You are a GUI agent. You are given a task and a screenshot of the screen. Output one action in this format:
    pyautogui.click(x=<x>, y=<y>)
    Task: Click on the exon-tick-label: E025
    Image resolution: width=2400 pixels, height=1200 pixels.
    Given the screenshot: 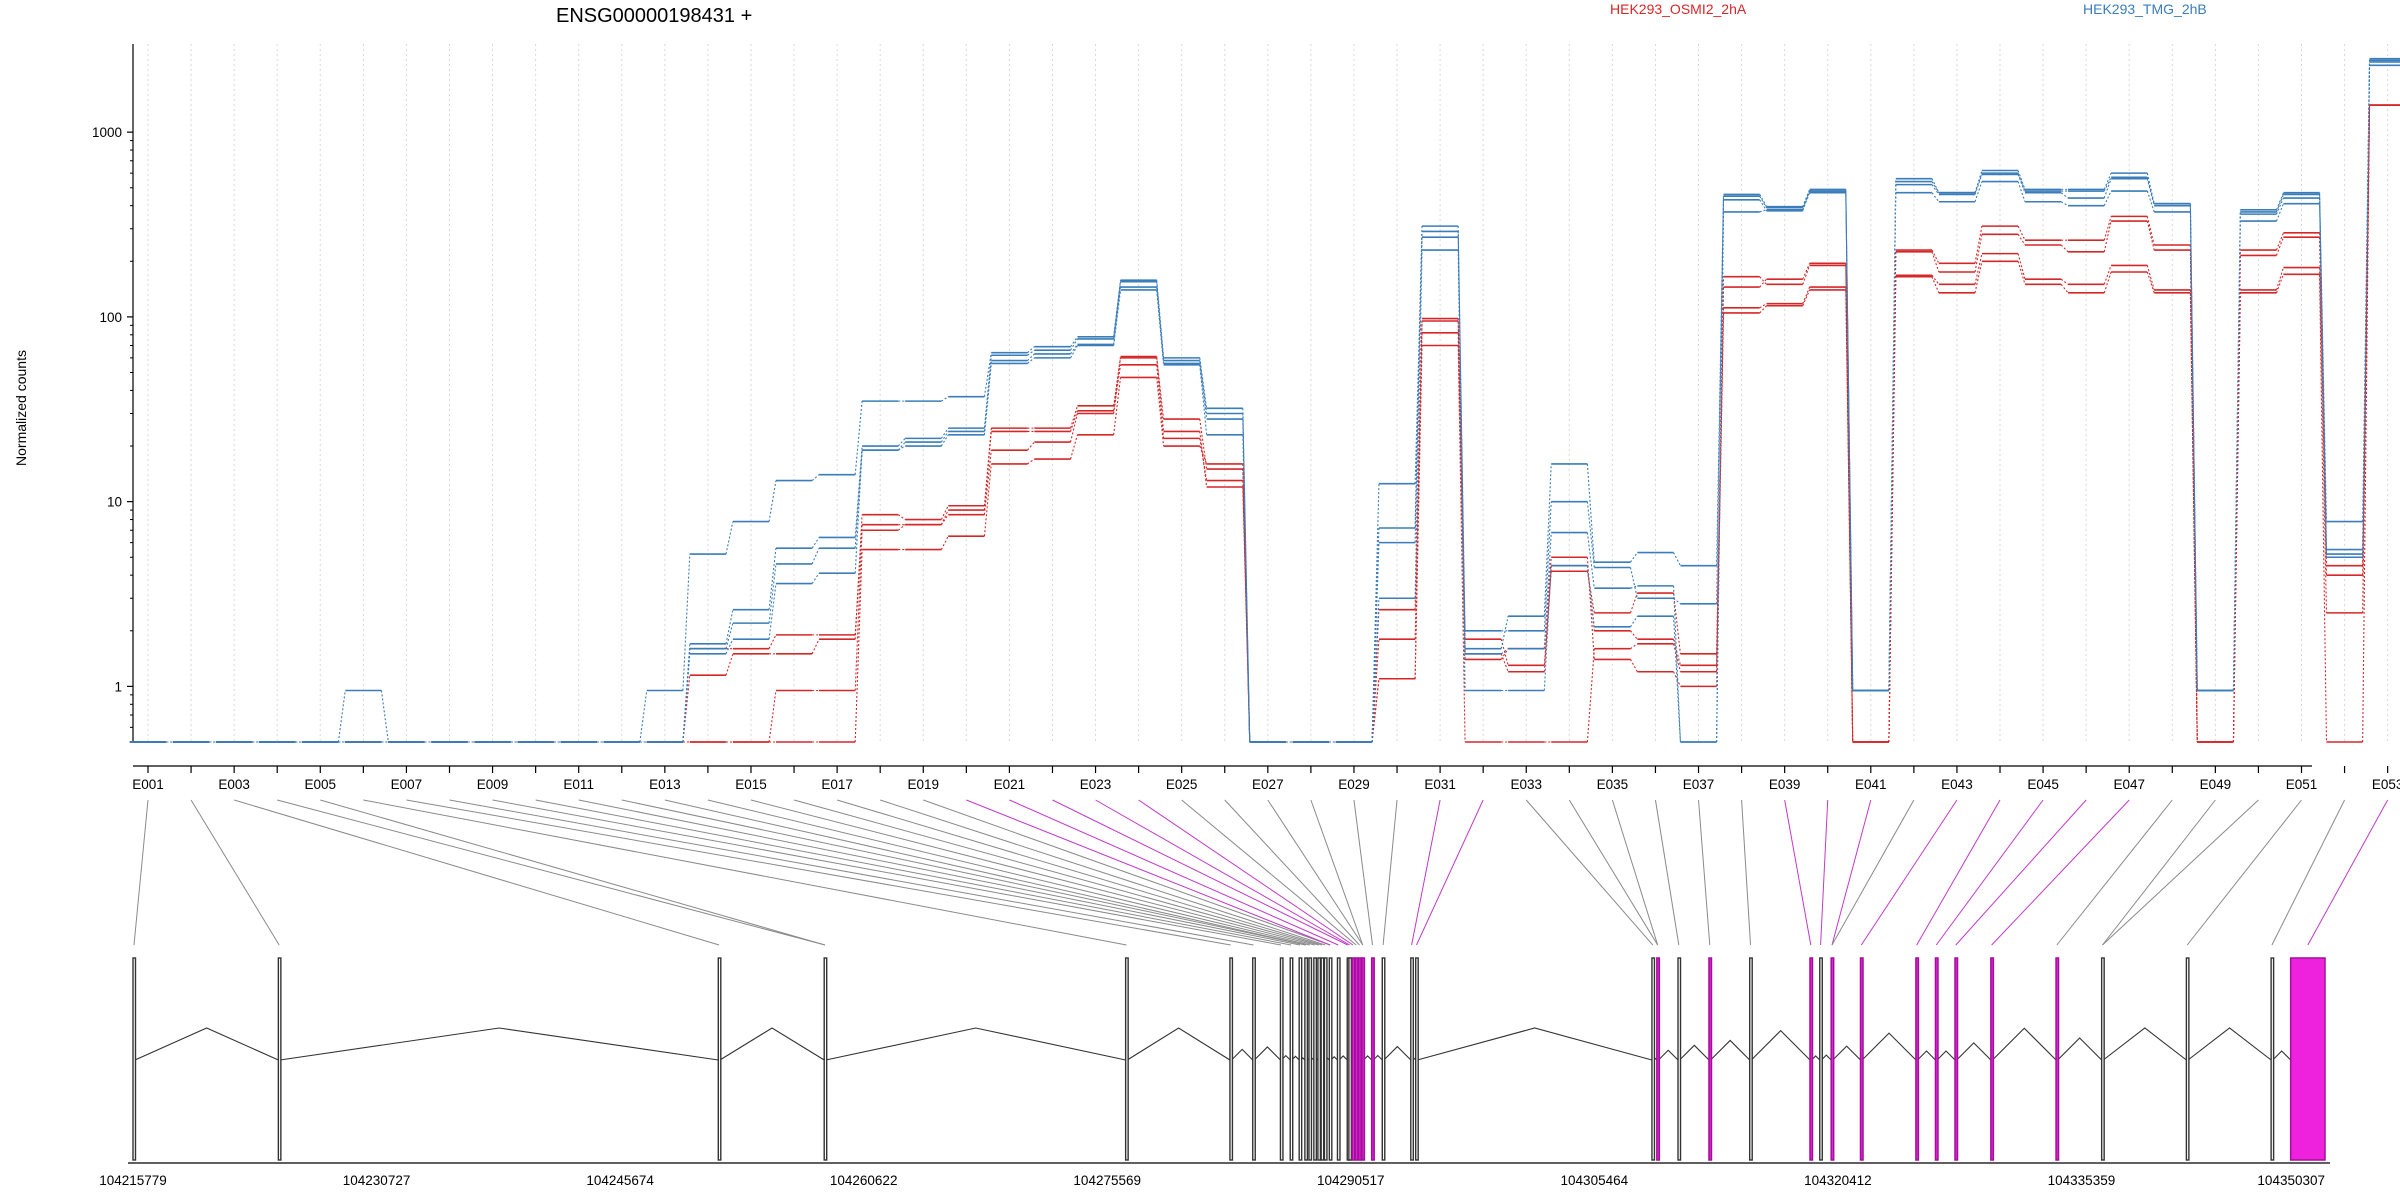 What is the action you would take?
    pyautogui.click(x=1182, y=784)
    